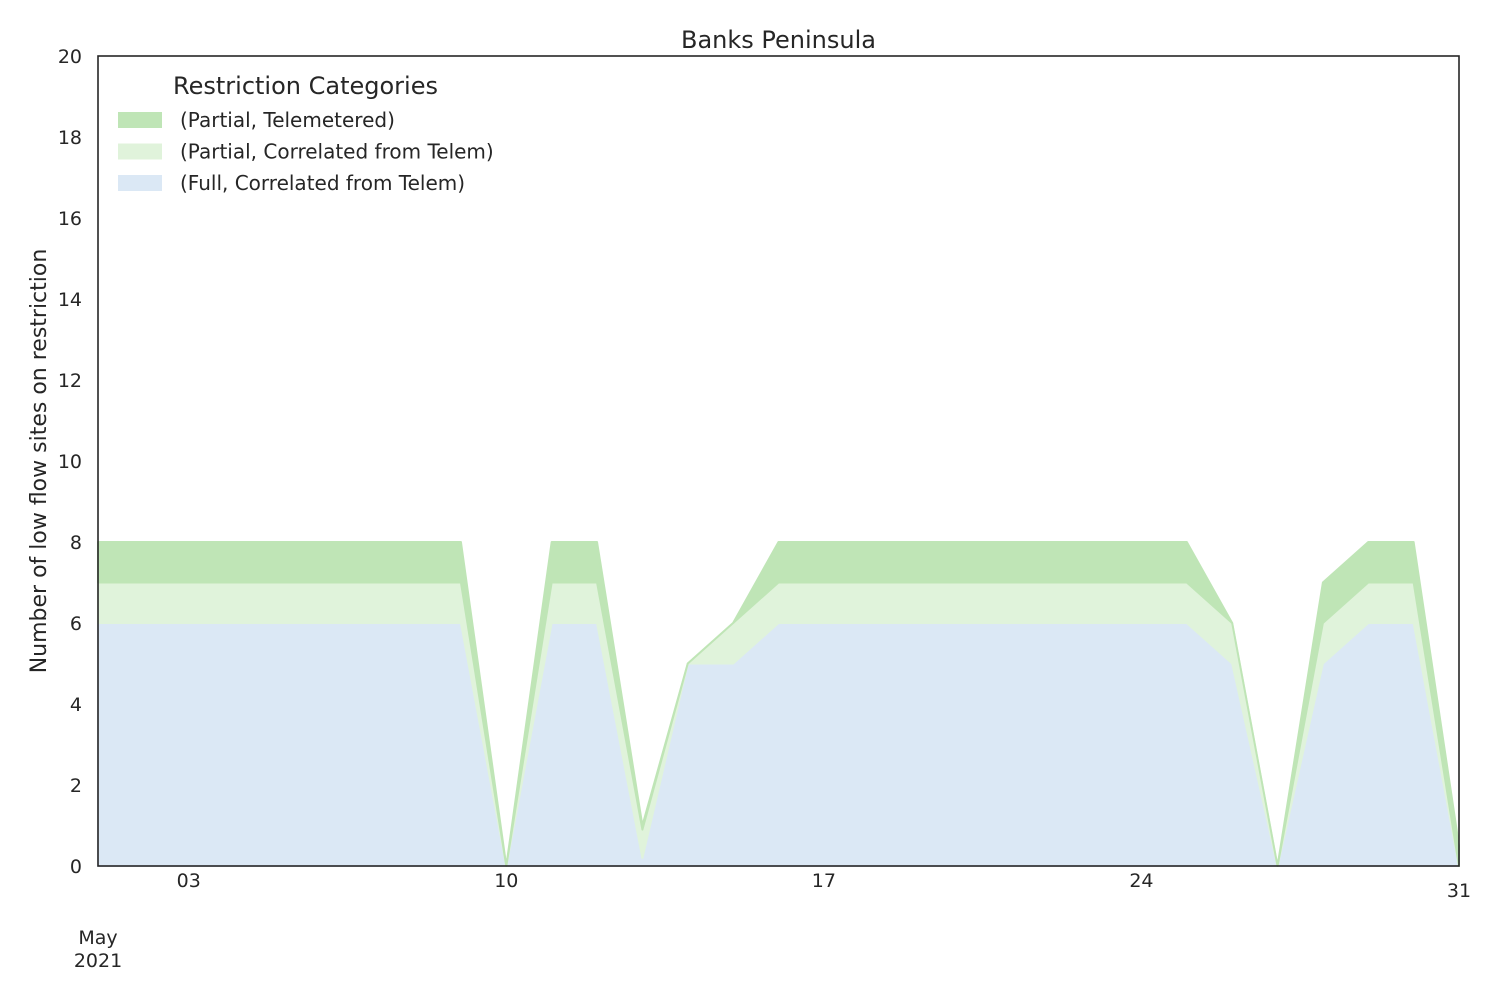  I want to click on y-tick-label: 12, so click(70, 381).